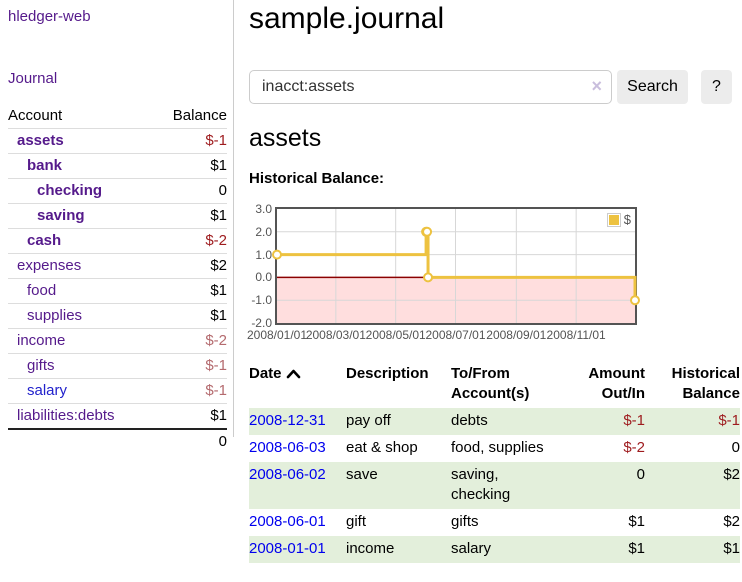 Image resolution: width=742 pixels, height=582 pixels. What do you see at coordinates (287, 447) in the screenshot?
I see `transaction-date-link: 2008-06-03` at bounding box center [287, 447].